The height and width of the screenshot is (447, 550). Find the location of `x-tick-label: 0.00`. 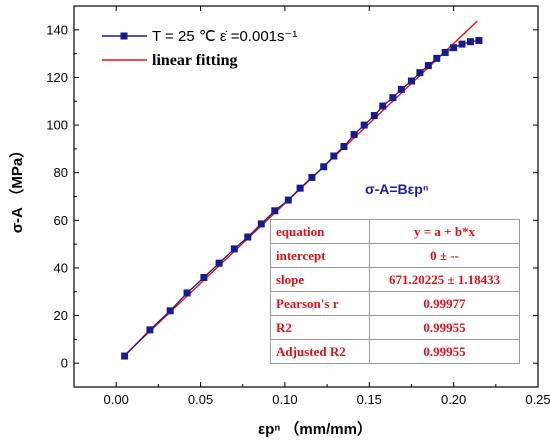

x-tick-label: 0.00 is located at coordinates (116, 399).